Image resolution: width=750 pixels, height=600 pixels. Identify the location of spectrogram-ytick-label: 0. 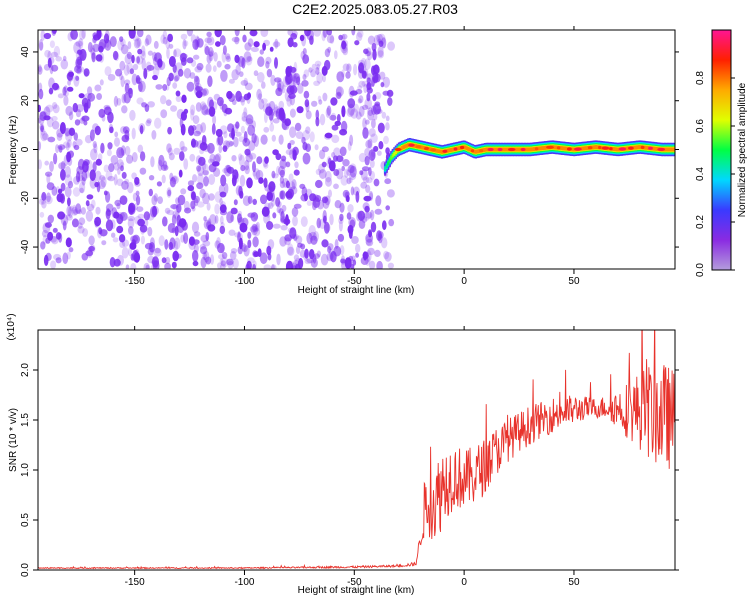
(25, 149).